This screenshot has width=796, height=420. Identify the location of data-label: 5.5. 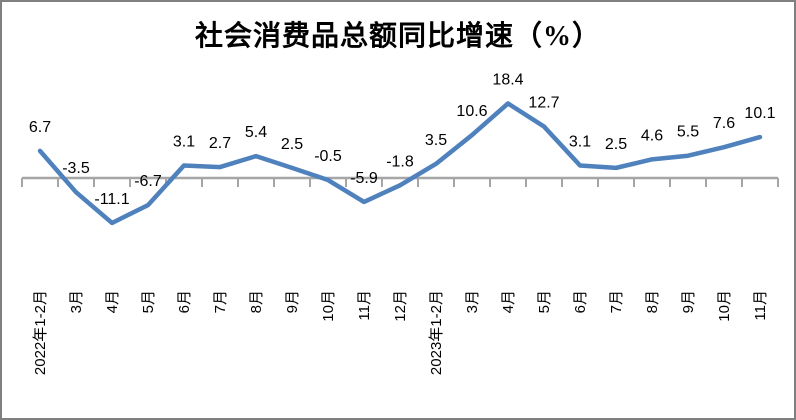
(688, 132).